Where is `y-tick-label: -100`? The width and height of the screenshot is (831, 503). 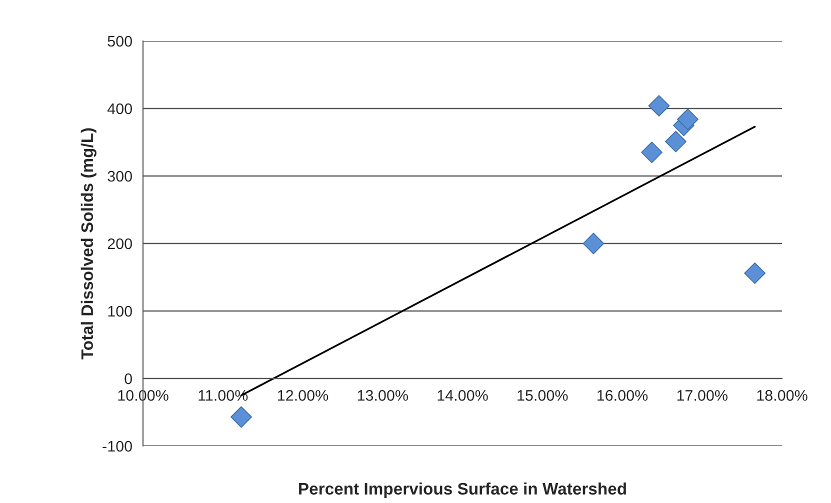
y-tick-label: -100 is located at coordinates (117, 446).